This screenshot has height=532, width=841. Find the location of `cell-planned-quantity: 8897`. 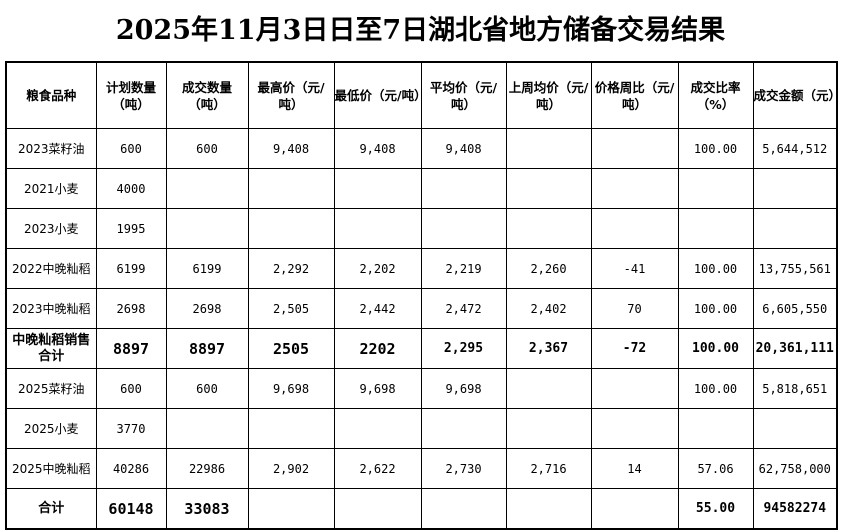

cell-planned-quantity: 8897 is located at coordinates (131, 348).